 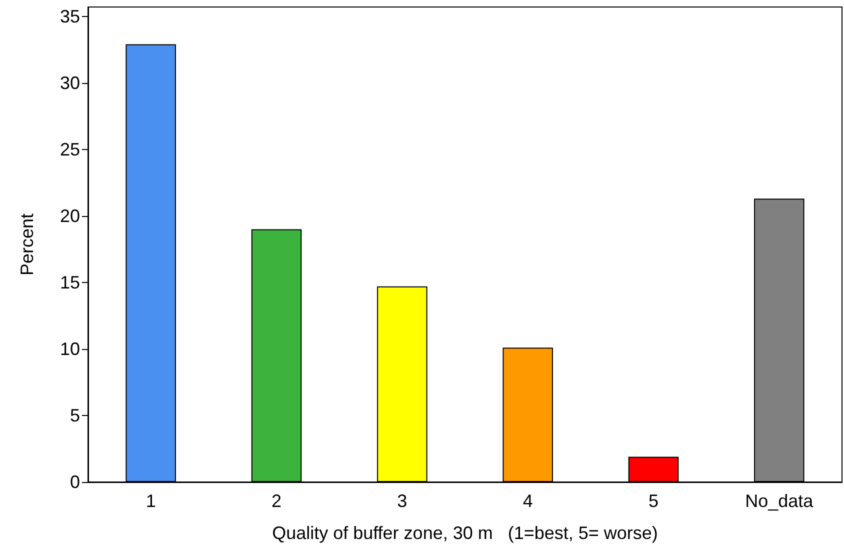 What do you see at coordinates (402, 501) in the screenshot?
I see `x-tick-label: 3` at bounding box center [402, 501].